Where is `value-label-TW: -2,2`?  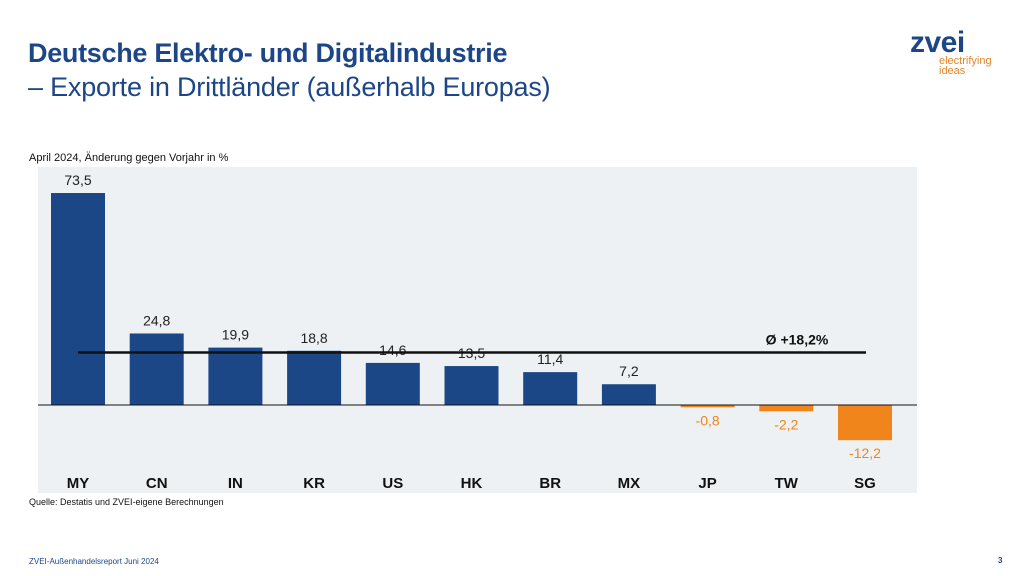 value-label-TW: -2,2 is located at coordinates (786, 424).